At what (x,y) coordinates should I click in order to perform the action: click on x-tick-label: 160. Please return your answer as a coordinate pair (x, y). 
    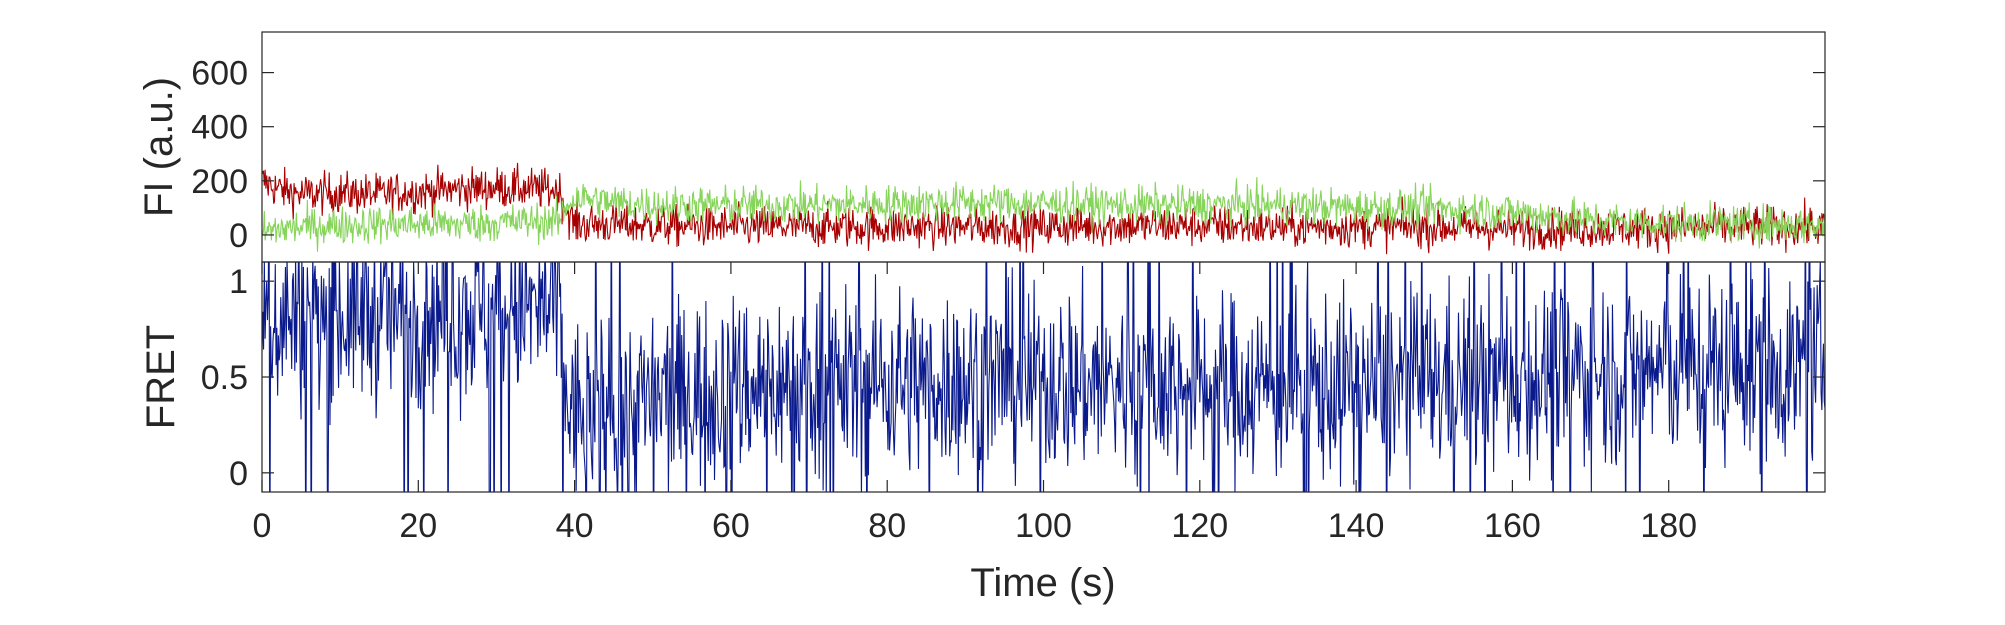
    Looking at the image, I should click on (1512, 526).